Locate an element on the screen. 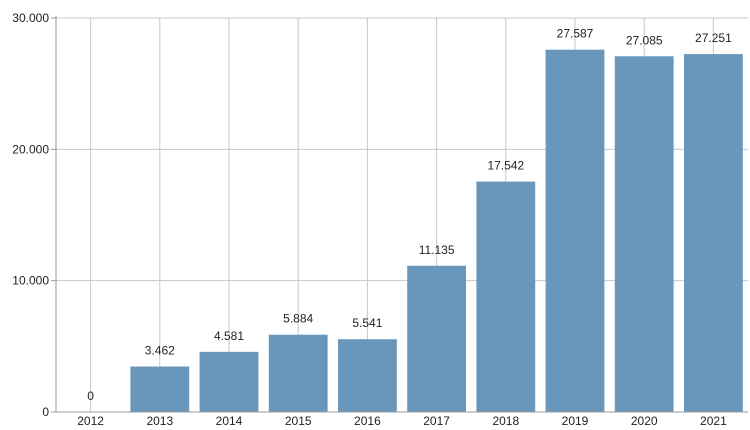 Image resolution: width=750 pixels, height=430 pixels. x-tick-label-2019: 2019 is located at coordinates (575, 419).